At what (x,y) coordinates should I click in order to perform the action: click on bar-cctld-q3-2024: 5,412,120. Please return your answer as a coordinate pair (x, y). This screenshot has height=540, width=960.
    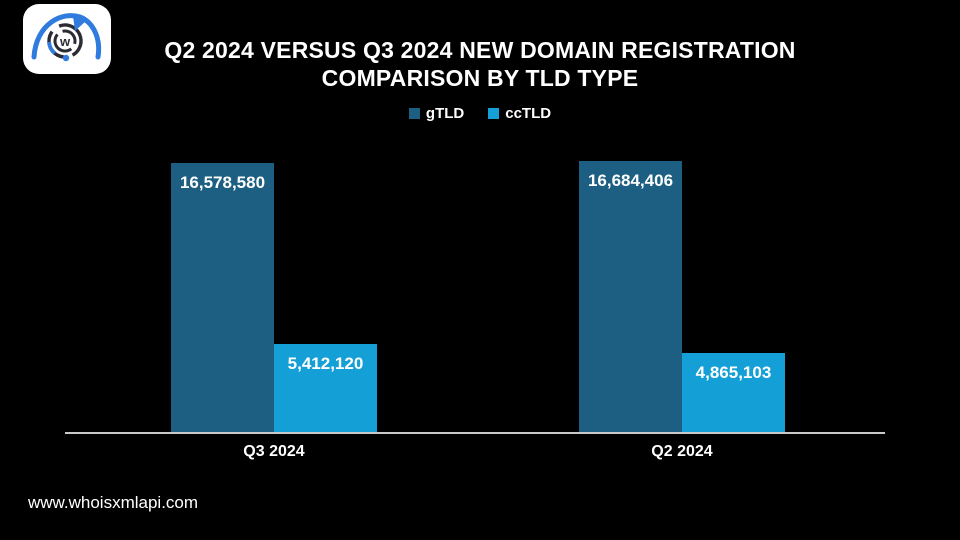
    Looking at the image, I should click on (325, 388).